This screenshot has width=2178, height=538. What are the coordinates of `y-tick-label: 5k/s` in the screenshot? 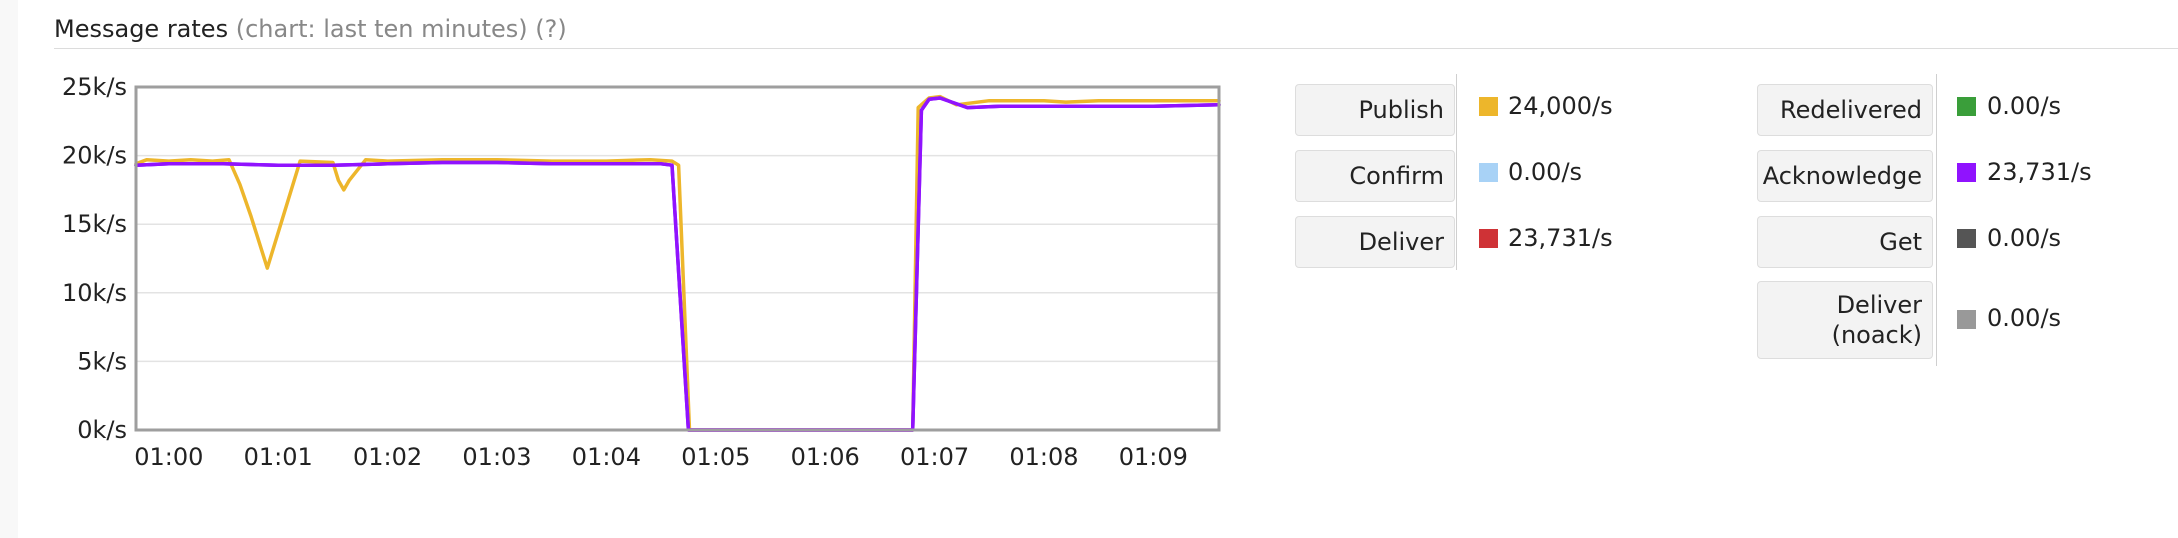 It's located at (102, 361).